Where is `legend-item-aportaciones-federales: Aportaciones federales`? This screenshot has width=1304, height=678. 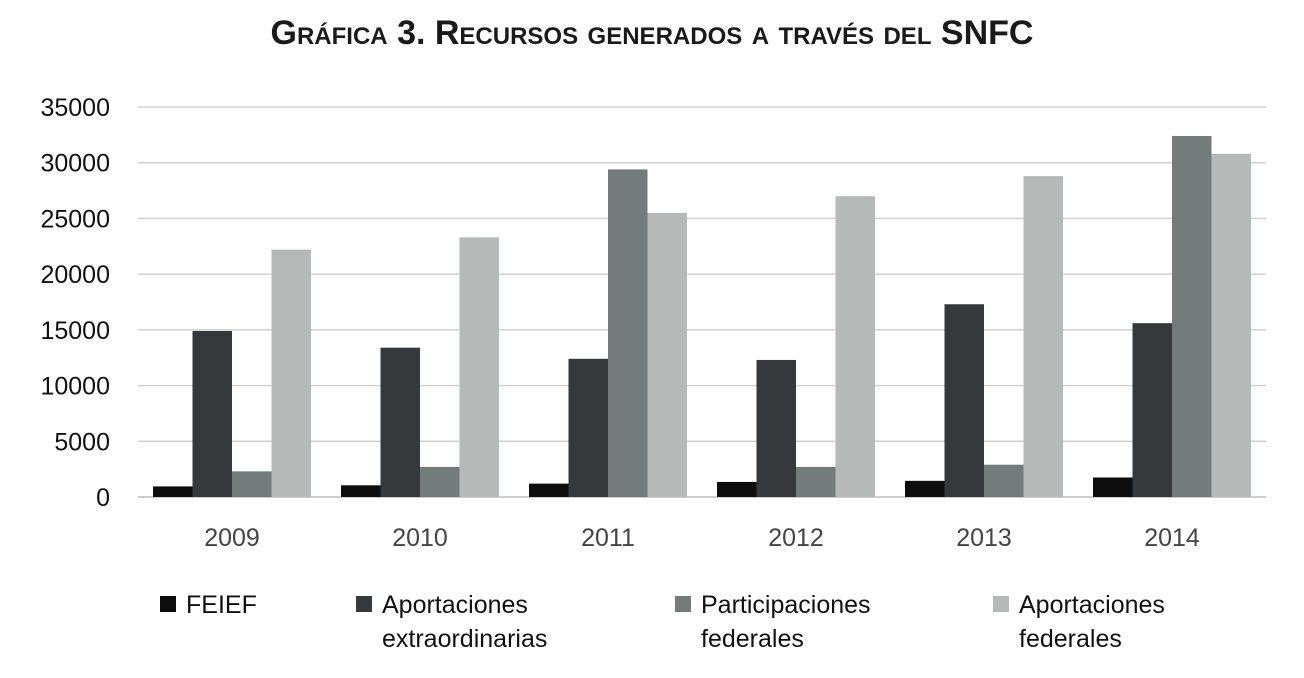 legend-item-aportaciones-federales: Aportaciones federales is located at coordinates (1079, 622).